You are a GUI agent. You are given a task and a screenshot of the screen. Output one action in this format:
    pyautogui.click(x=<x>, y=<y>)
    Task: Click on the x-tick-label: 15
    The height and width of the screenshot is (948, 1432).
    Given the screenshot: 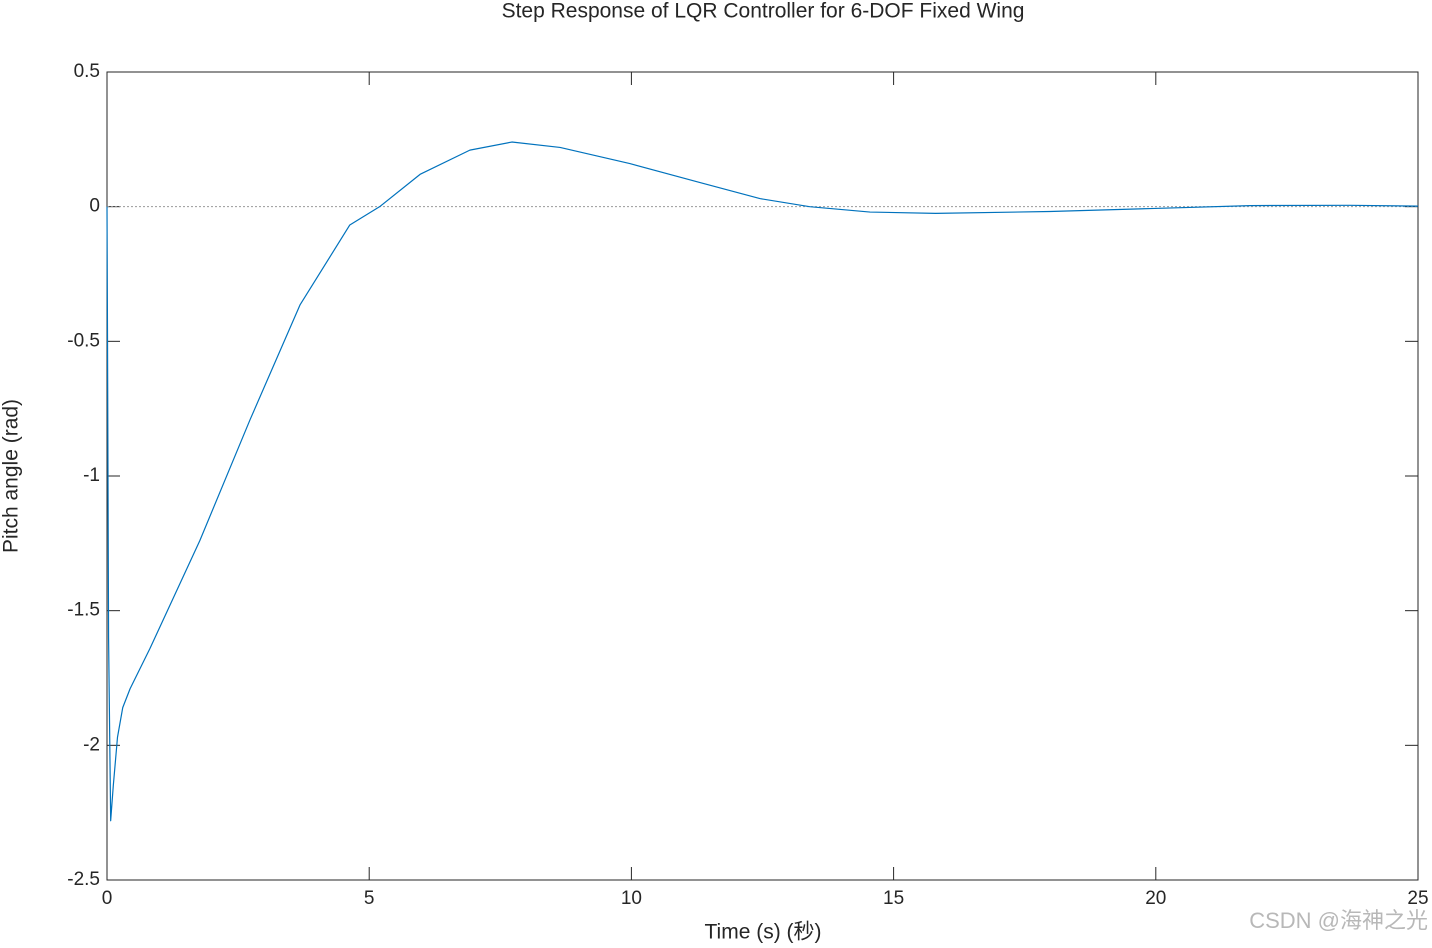 What is the action you would take?
    pyautogui.click(x=893, y=898)
    